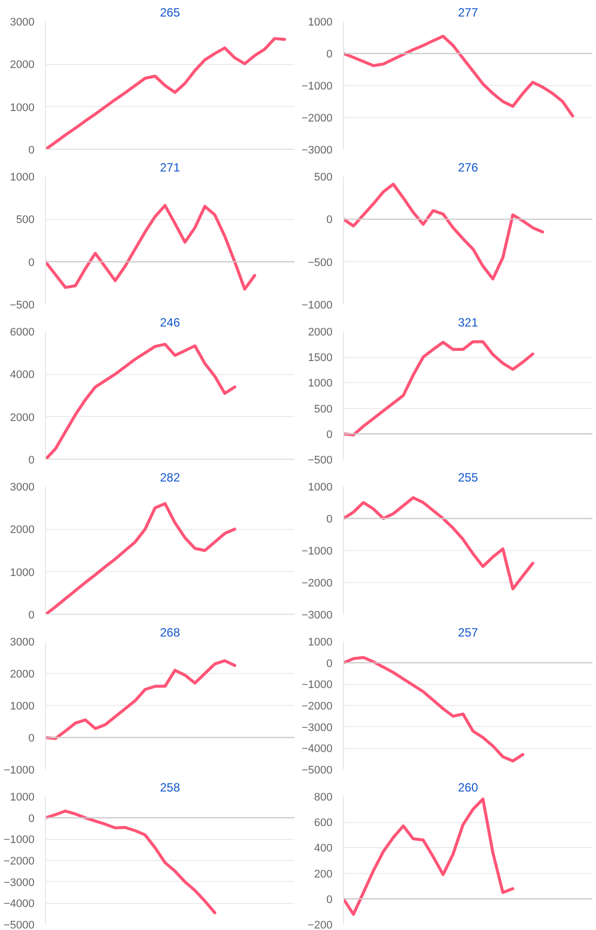  I want to click on chart-title: 282, so click(170, 477).